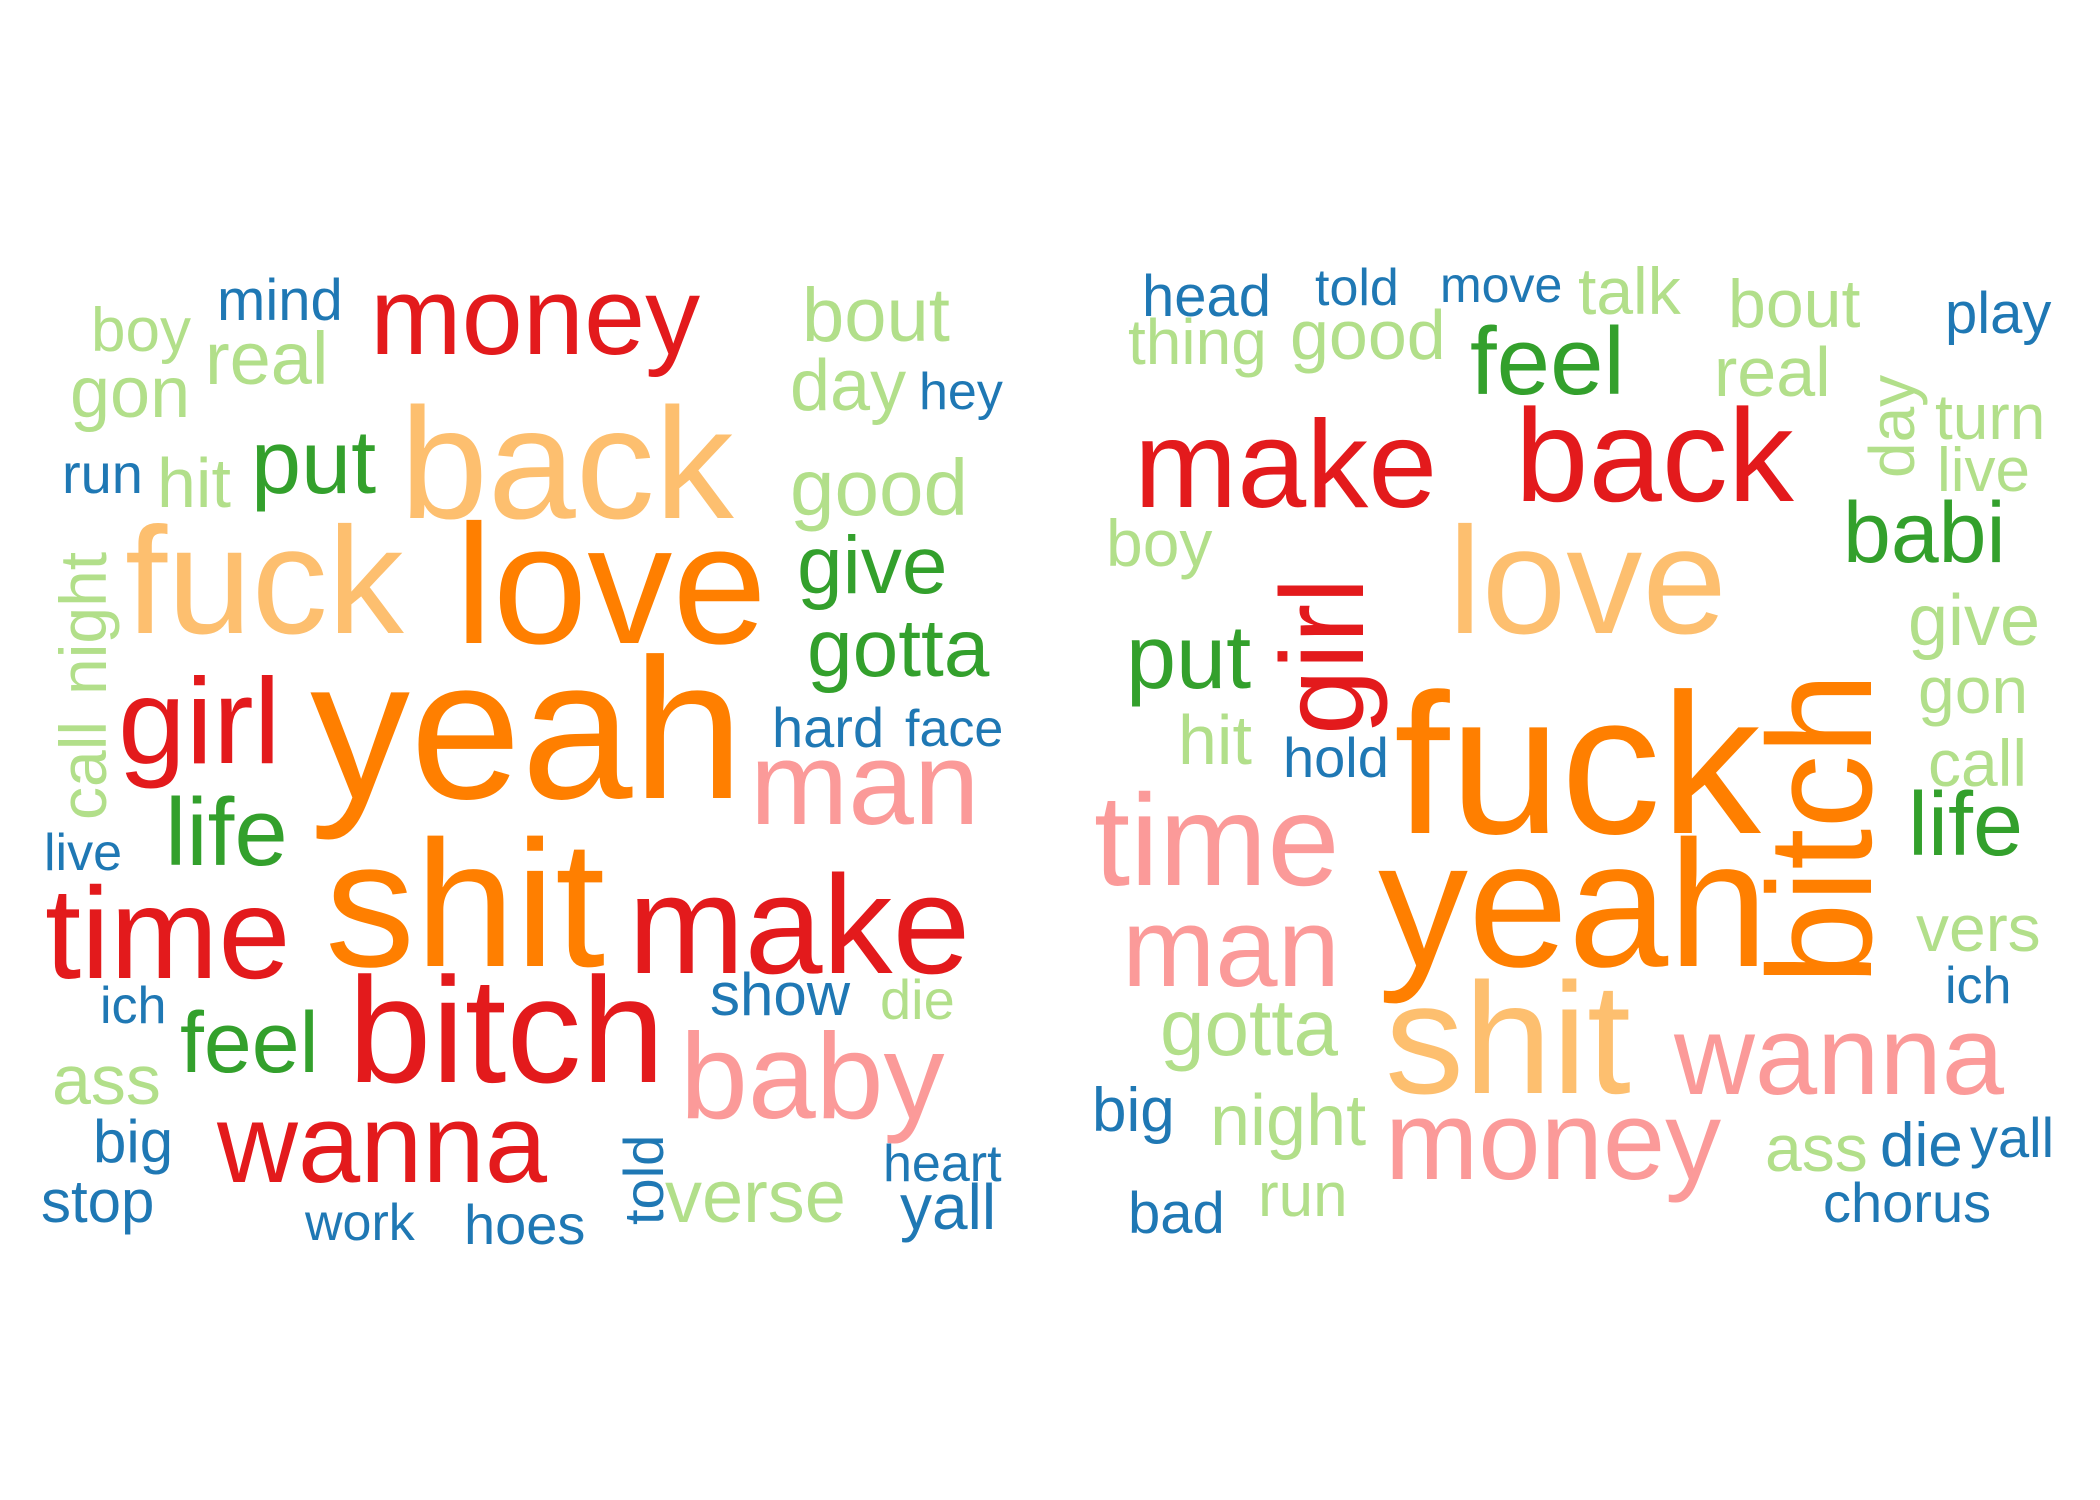  What do you see at coordinates (1357, 288) in the screenshot?
I see `word-told: told` at bounding box center [1357, 288].